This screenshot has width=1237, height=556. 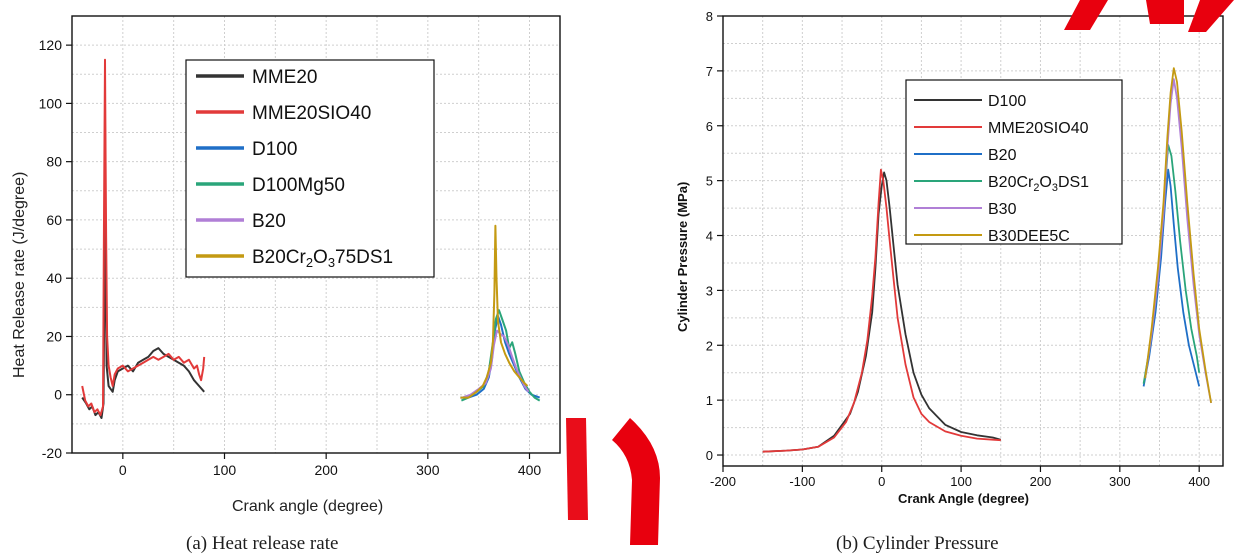 I want to click on y-tick-label-80: 80, so click(x=54, y=162).